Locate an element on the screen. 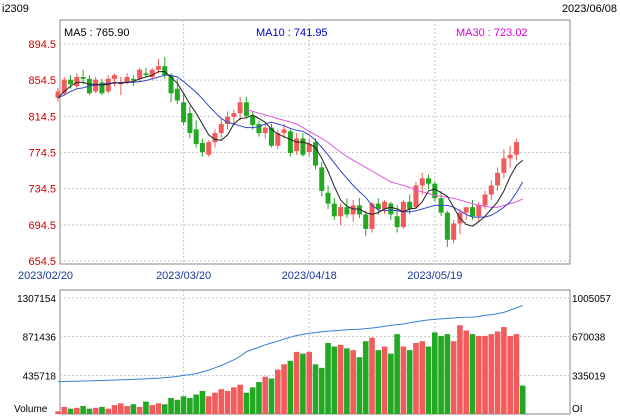  price-tick-label: 894.5 is located at coordinates (42, 45).